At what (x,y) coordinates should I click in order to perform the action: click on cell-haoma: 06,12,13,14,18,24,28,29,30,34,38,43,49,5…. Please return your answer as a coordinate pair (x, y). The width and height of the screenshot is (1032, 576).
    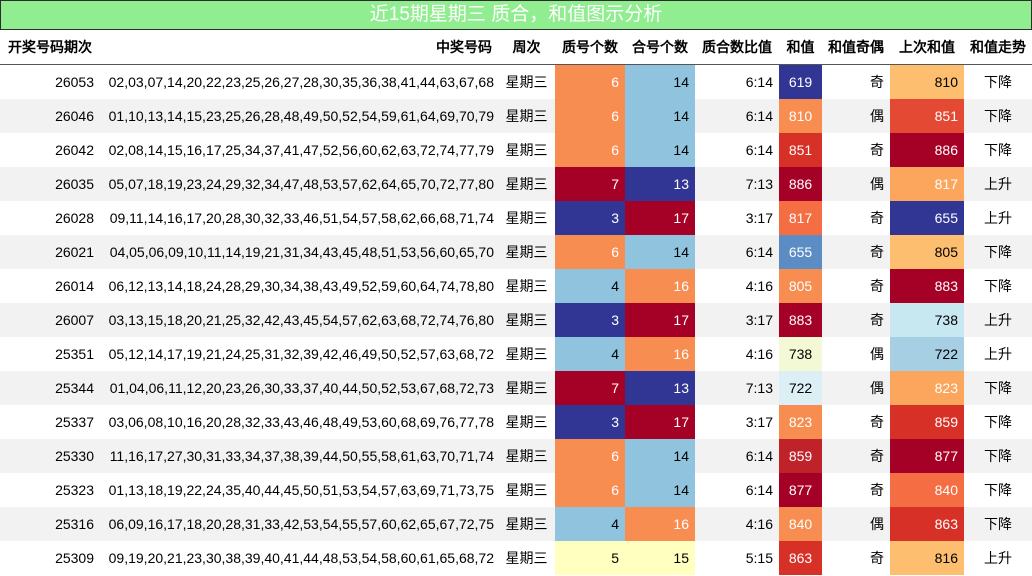
    Looking at the image, I should click on (299, 286).